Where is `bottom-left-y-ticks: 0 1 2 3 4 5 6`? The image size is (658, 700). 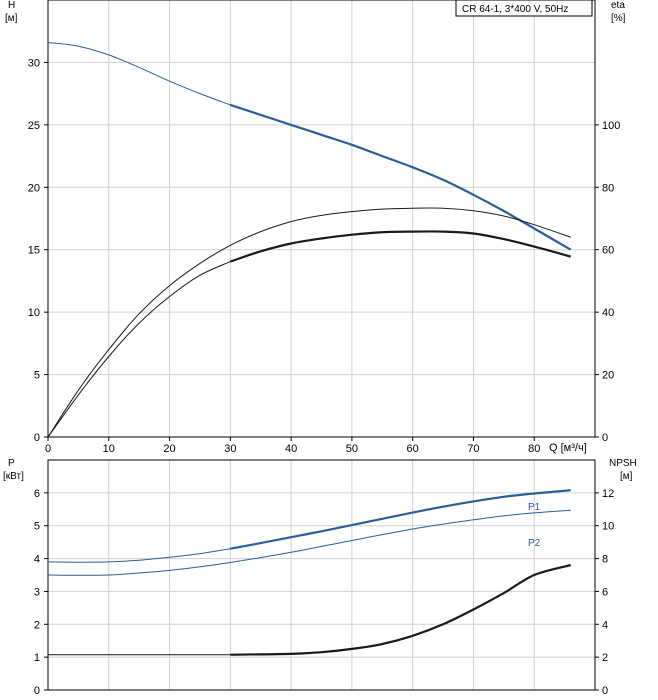
bottom-left-y-ticks: 0 1 2 3 4 5 6 is located at coordinates (41, 592).